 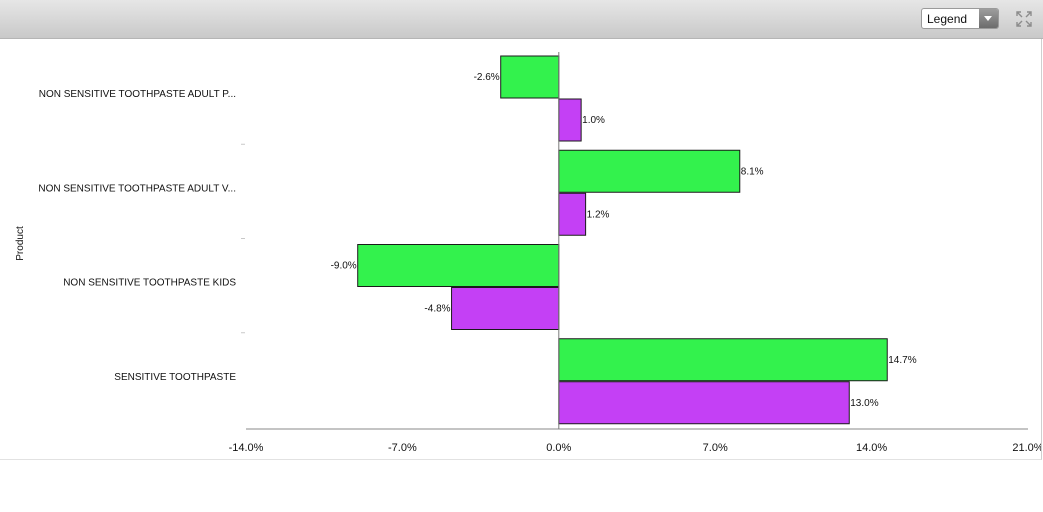 I want to click on x-tick-label: 14.0%, so click(x=871, y=448).